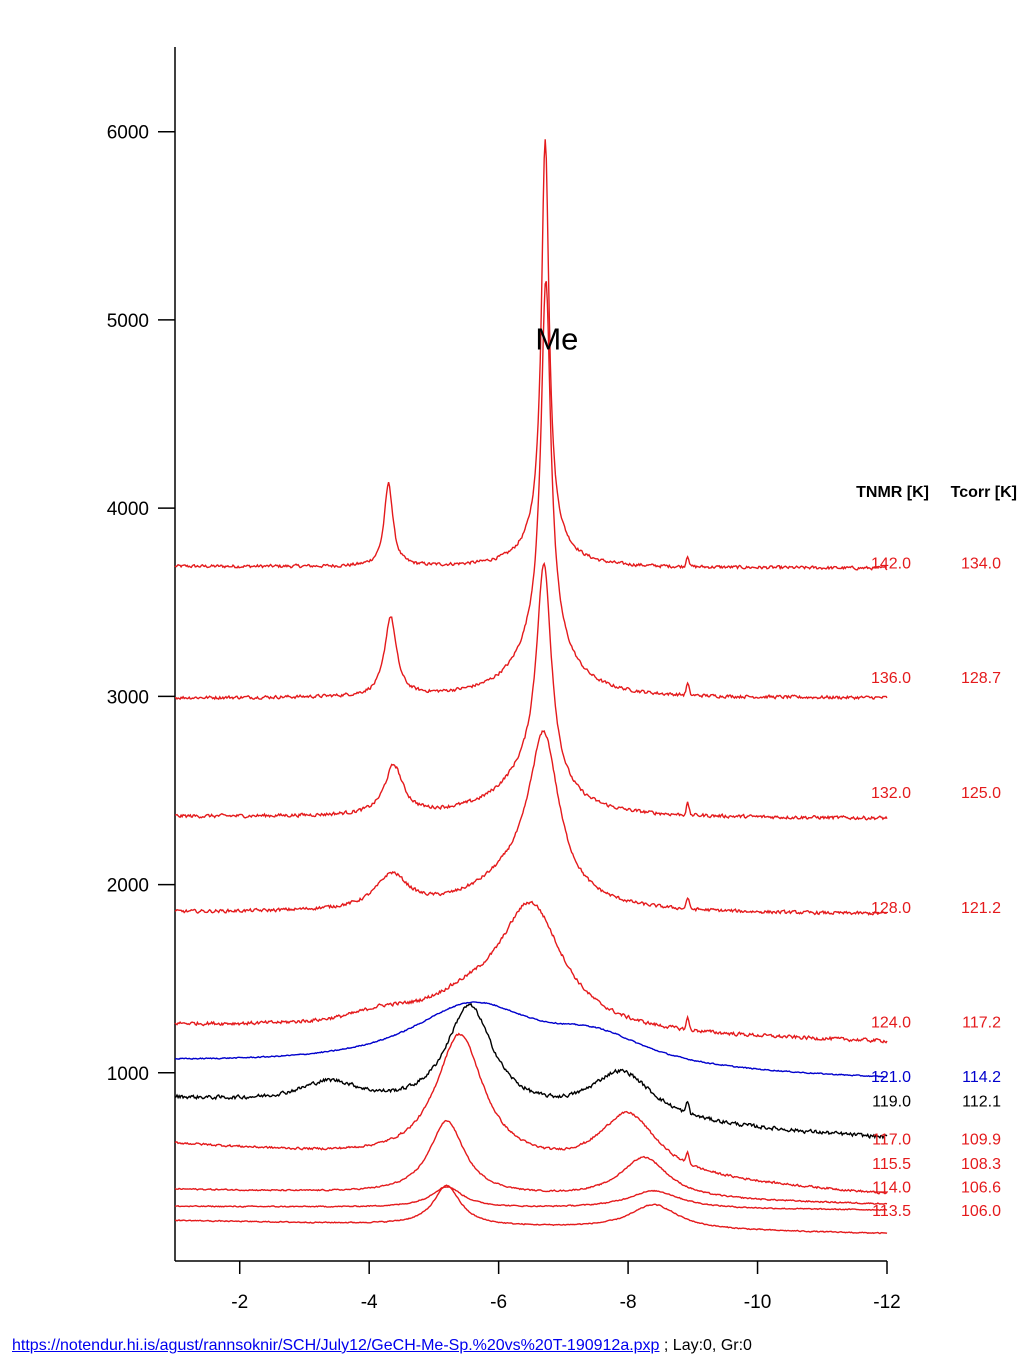 The height and width of the screenshot is (1365, 1024). What do you see at coordinates (556, 339) in the screenshot?
I see `peak-annotation: Me` at bounding box center [556, 339].